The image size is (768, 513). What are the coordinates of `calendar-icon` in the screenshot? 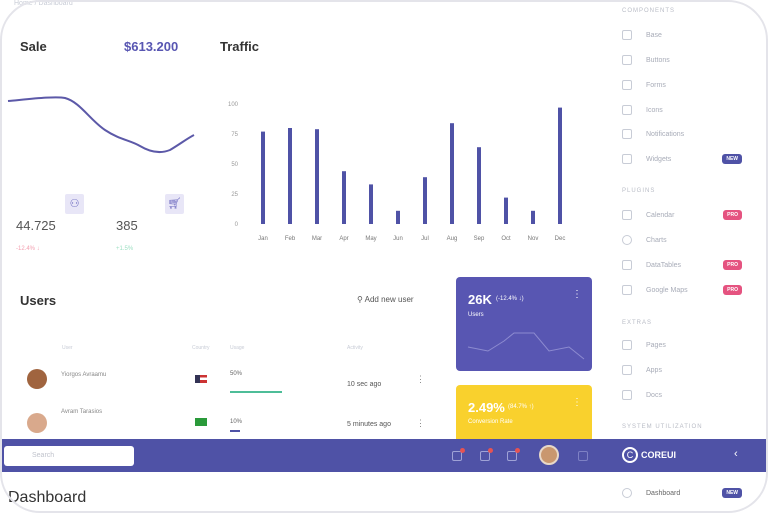 It's located at (627, 215).